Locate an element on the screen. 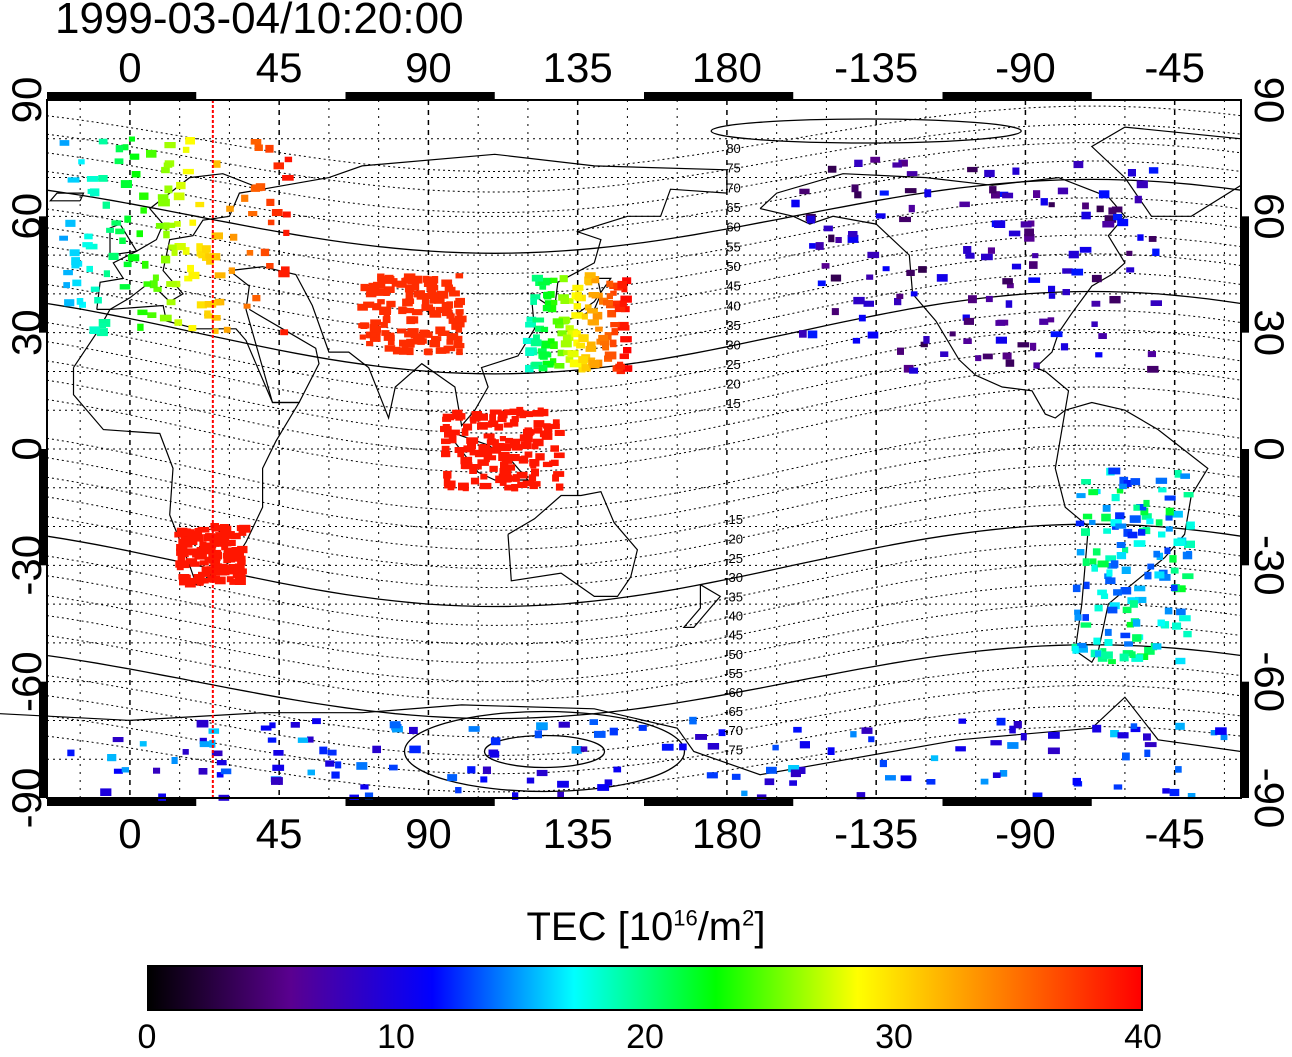 This screenshot has width=1292, height=1057. colorbar-tick-label: 40 is located at coordinates (1143, 1037).